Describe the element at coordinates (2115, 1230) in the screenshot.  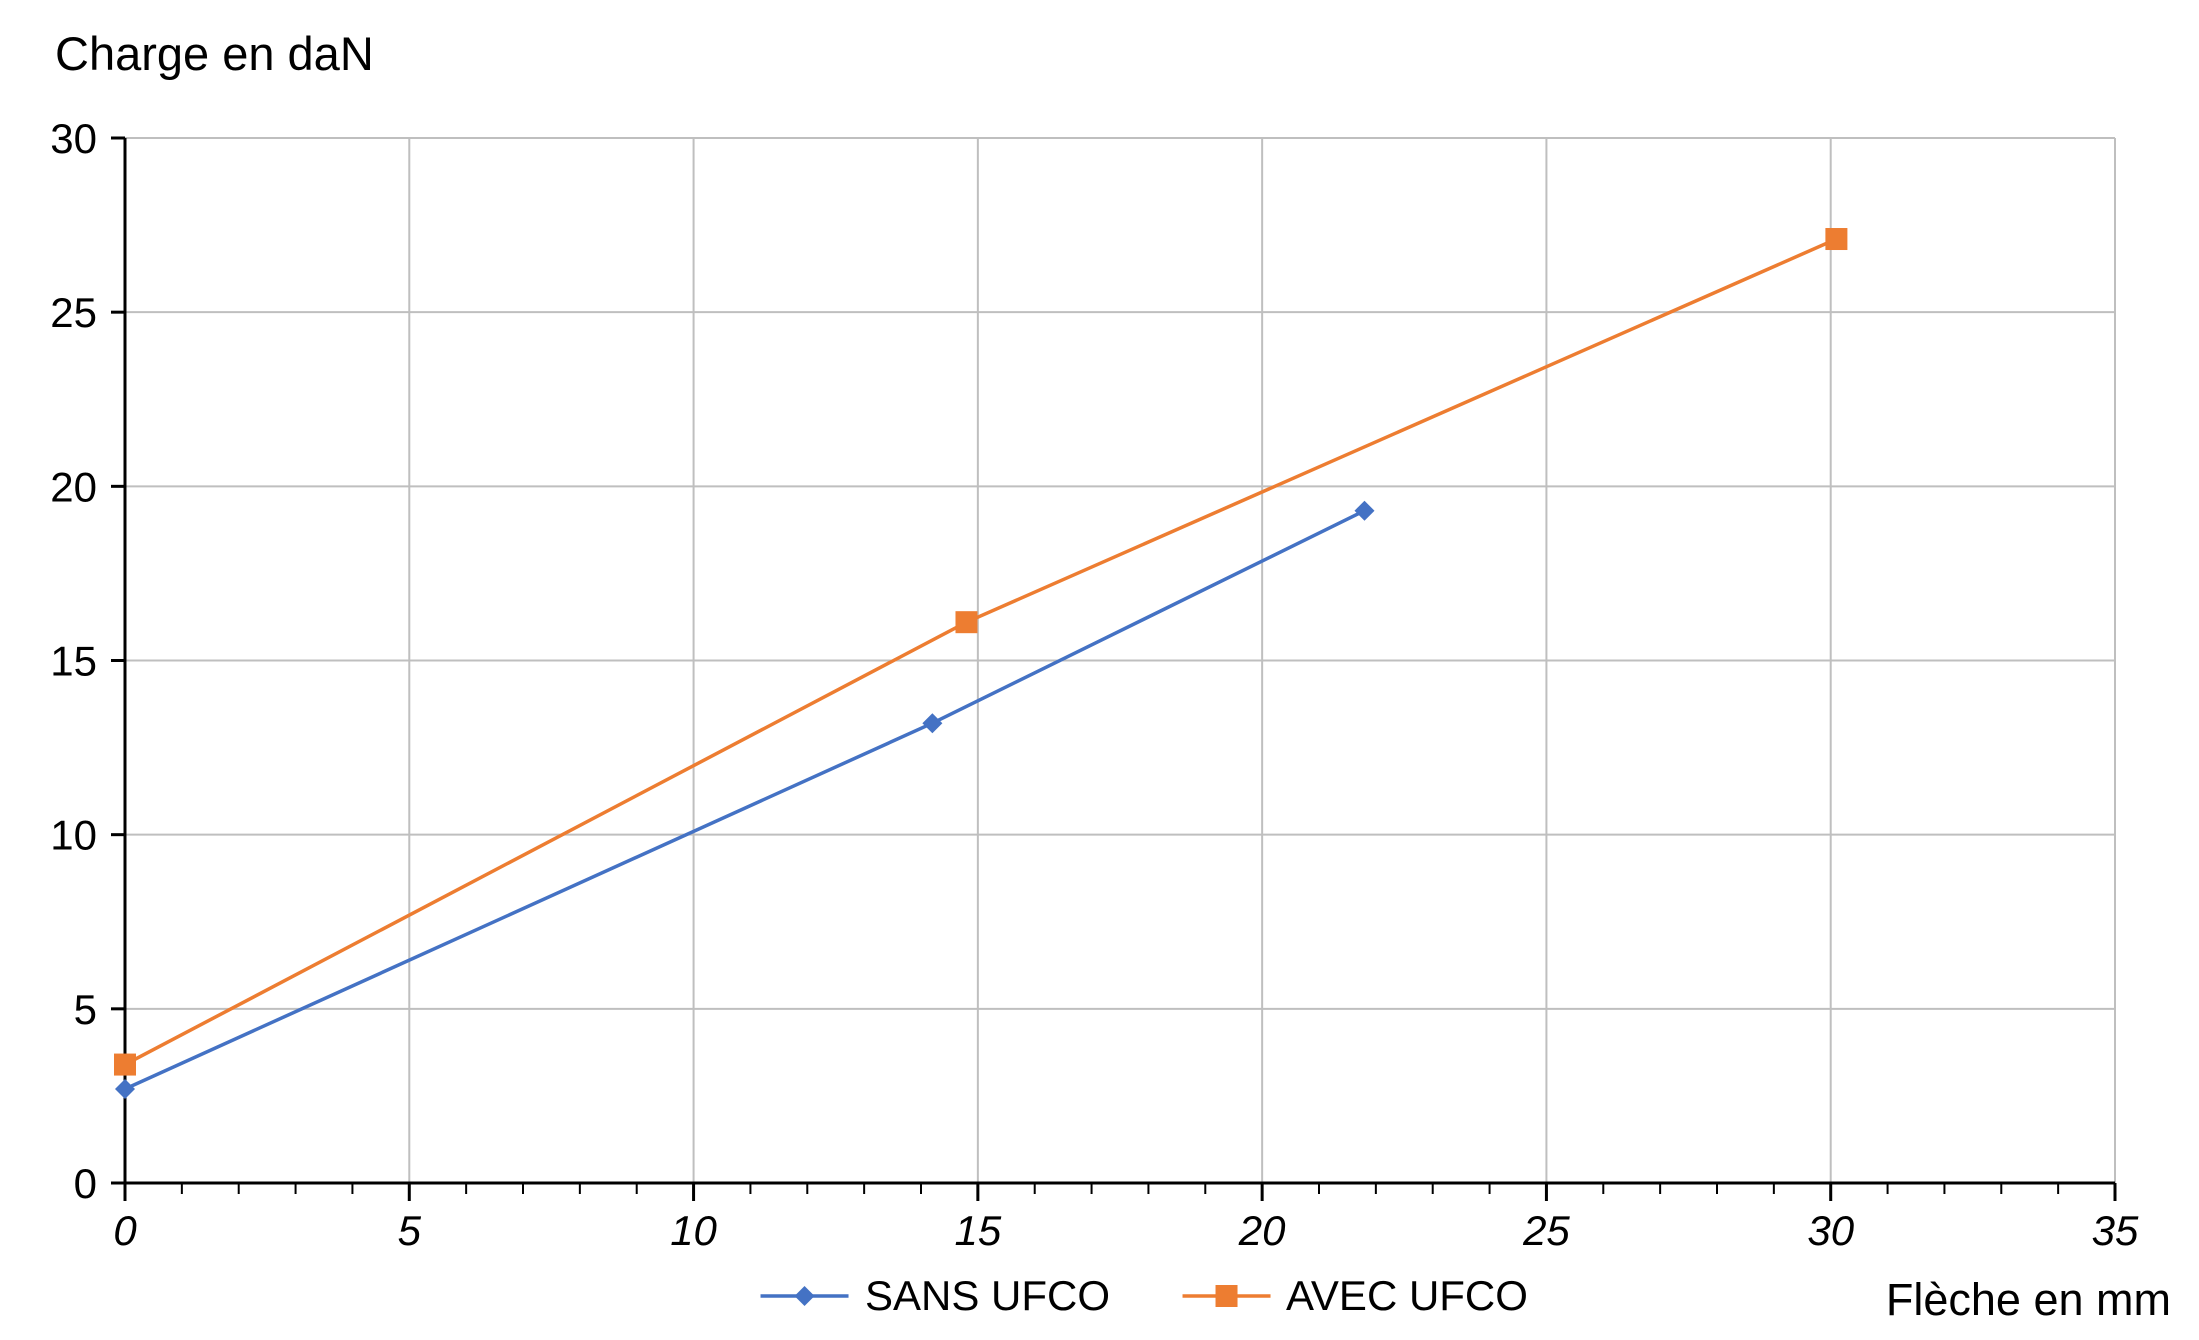
I see `svg-text: 35` at that location.